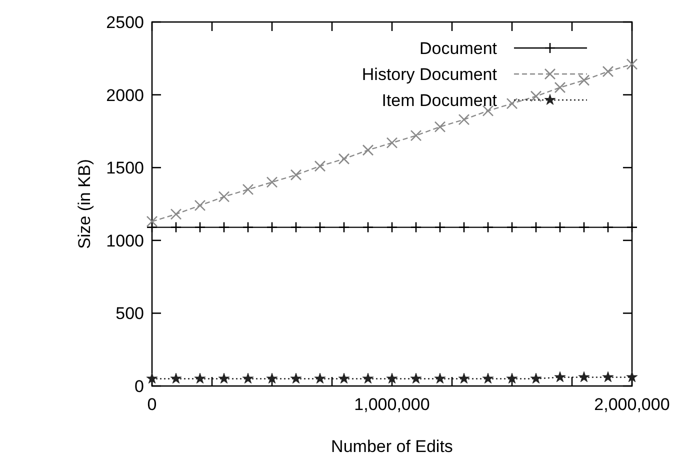 The image size is (686, 469). I want to click on legend-label: History Document, so click(430, 74).